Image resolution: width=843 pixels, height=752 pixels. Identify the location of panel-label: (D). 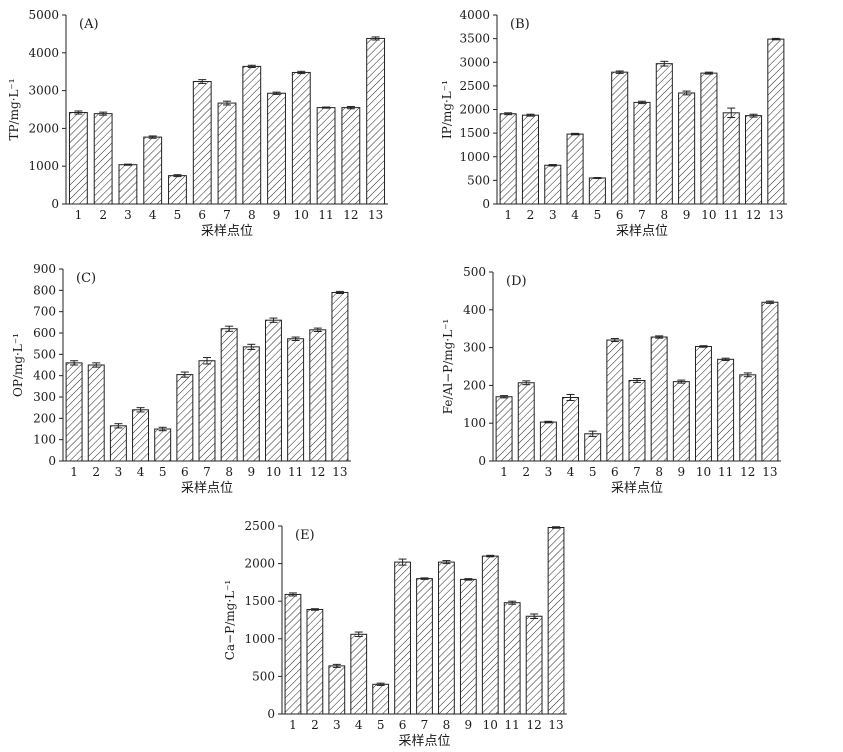
(516, 281).